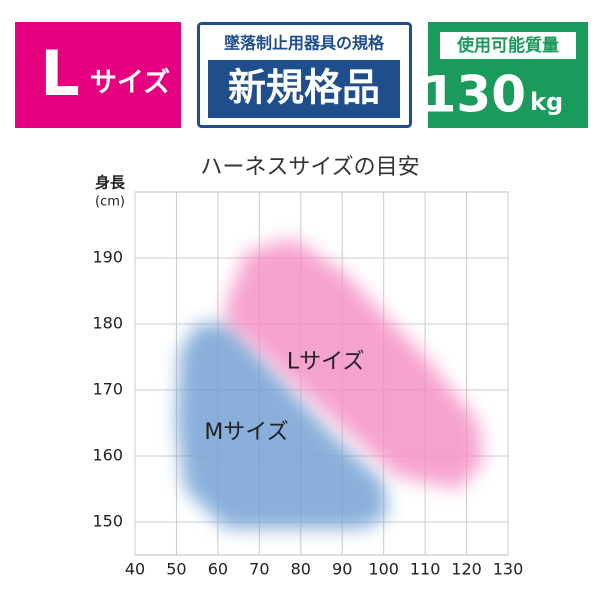  Describe the element at coordinates (383, 569) in the screenshot. I see `x-tick-label: 100` at that location.